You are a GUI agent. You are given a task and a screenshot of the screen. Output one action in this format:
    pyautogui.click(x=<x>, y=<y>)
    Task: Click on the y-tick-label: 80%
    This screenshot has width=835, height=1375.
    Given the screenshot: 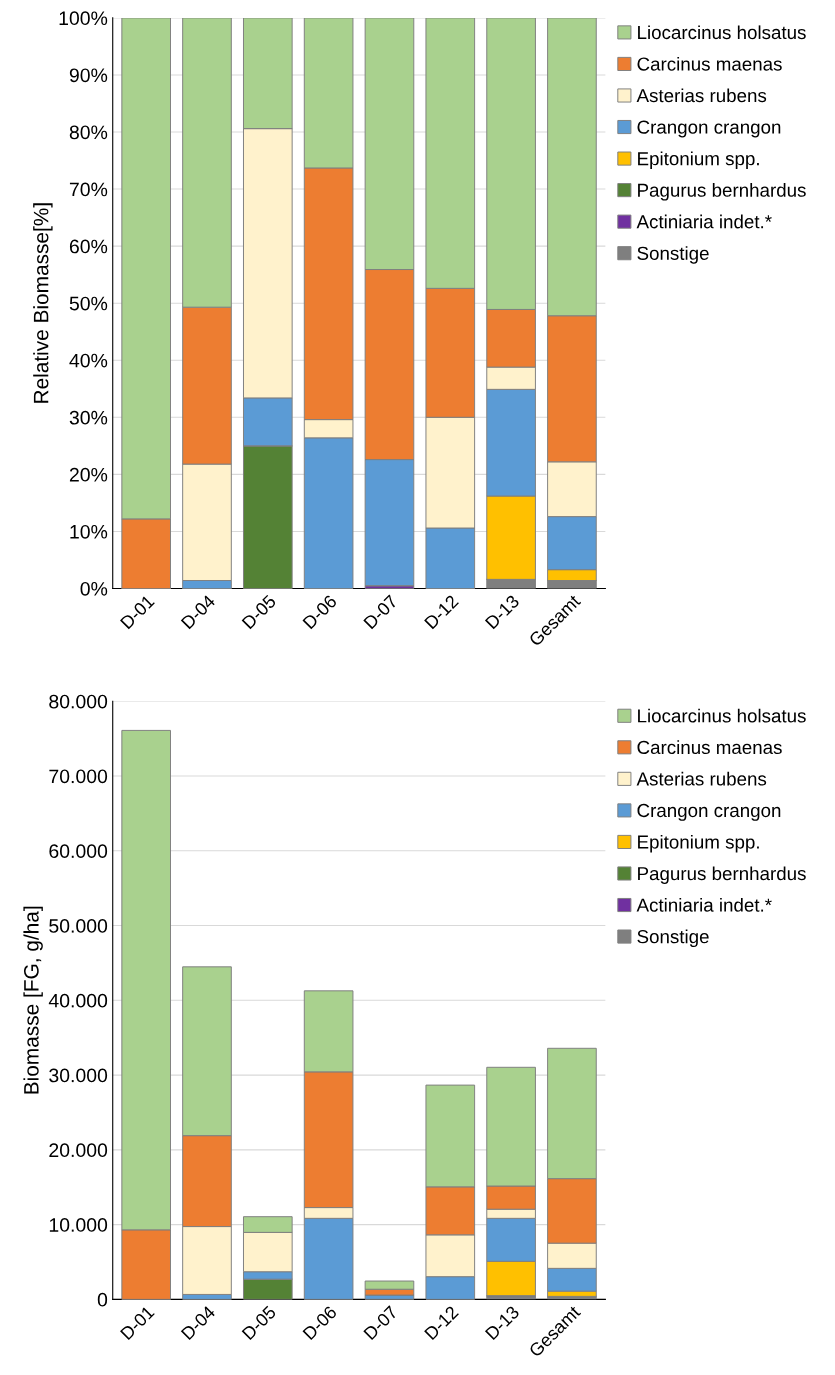 What is the action you would take?
    pyautogui.click(x=88, y=132)
    